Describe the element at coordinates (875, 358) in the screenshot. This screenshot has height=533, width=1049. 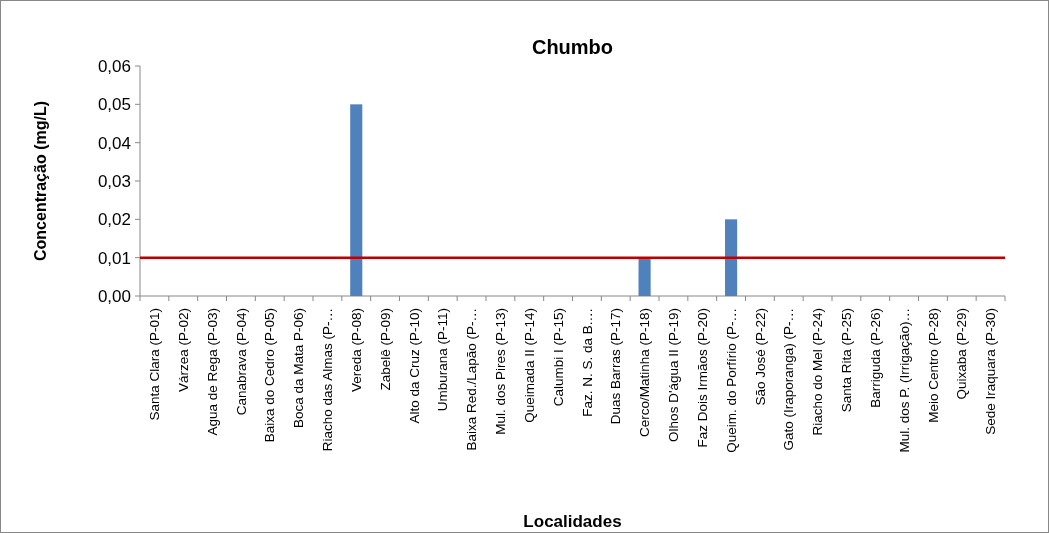
I see `x-tick-label: Barriguda (P-26)` at that location.